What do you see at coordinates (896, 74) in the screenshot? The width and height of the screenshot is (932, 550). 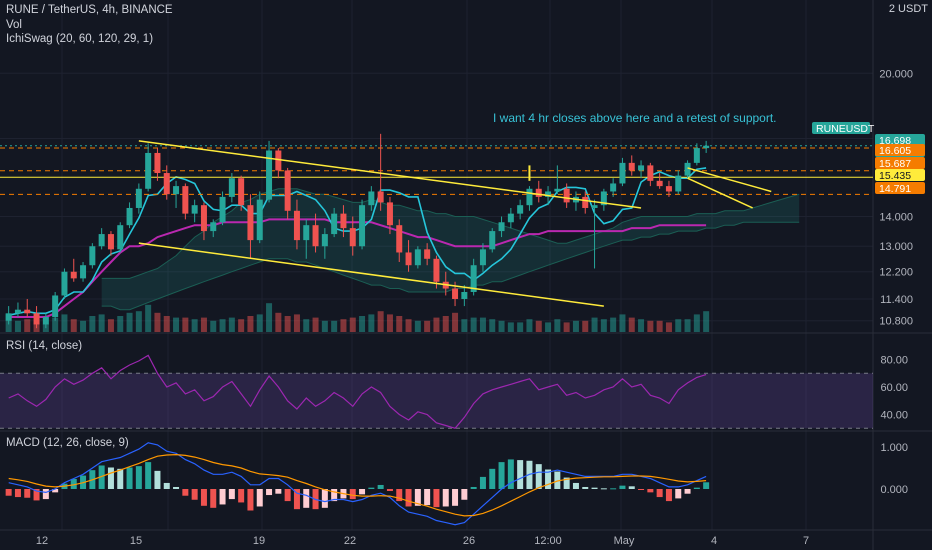 I see `price-axis-label: 20.000` at bounding box center [896, 74].